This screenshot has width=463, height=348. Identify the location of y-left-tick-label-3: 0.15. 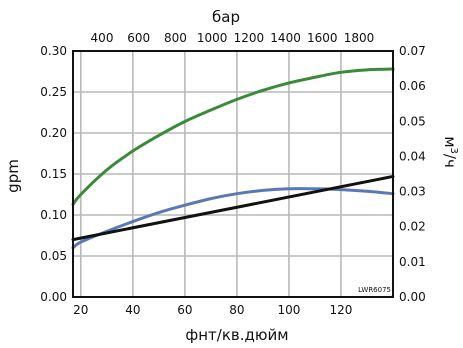
(53, 174).